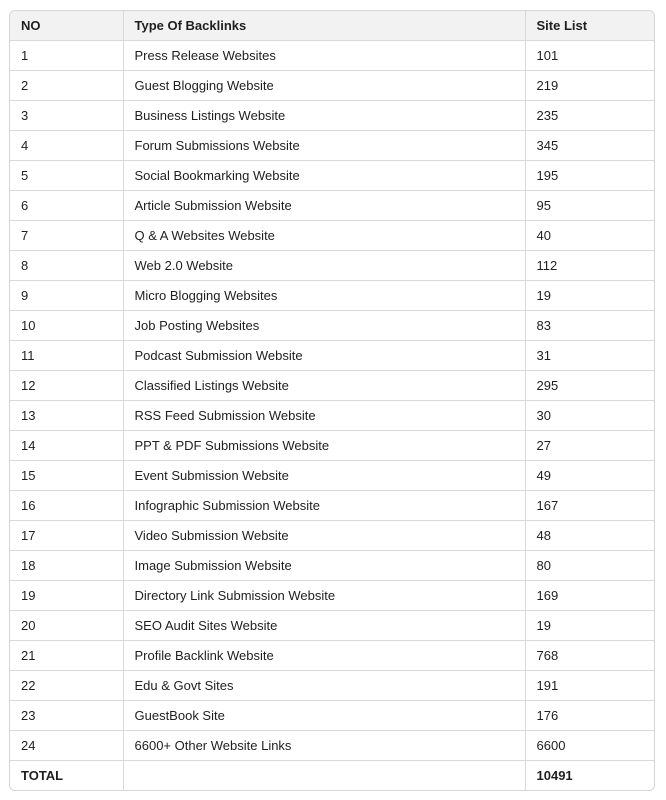 Image resolution: width=666 pixels, height=800 pixels. Describe the element at coordinates (589, 85) in the screenshot. I see `row-site-list-cell: 219` at that location.